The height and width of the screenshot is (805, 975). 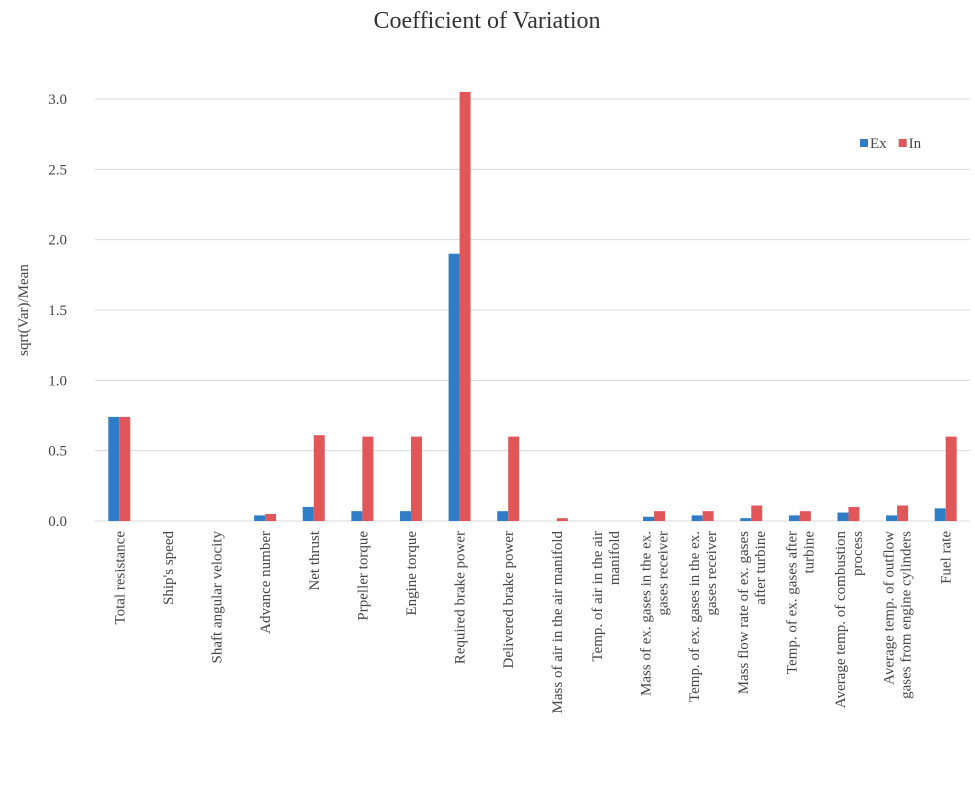 I want to click on x-tick-label: Engine torque, so click(x=412, y=573).